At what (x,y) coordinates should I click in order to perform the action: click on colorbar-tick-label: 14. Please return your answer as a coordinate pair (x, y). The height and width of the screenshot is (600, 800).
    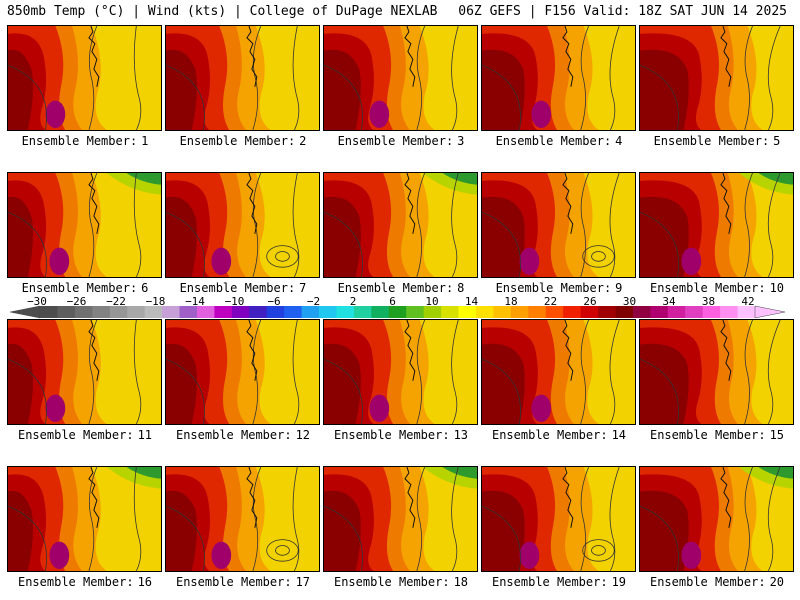
    Looking at the image, I should click on (471, 301).